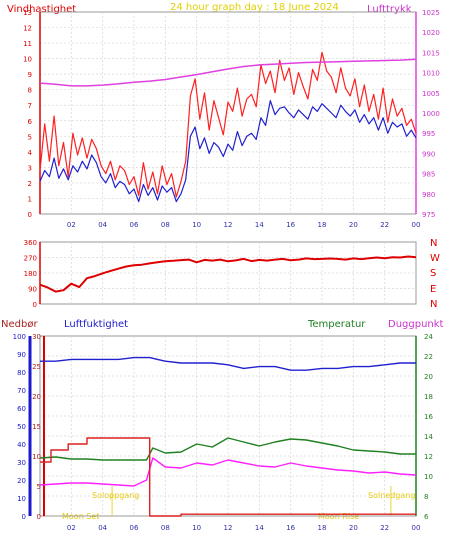 The height and width of the screenshot is (543, 460). I want to click on y2-tick-label: 1000, so click(431, 114).